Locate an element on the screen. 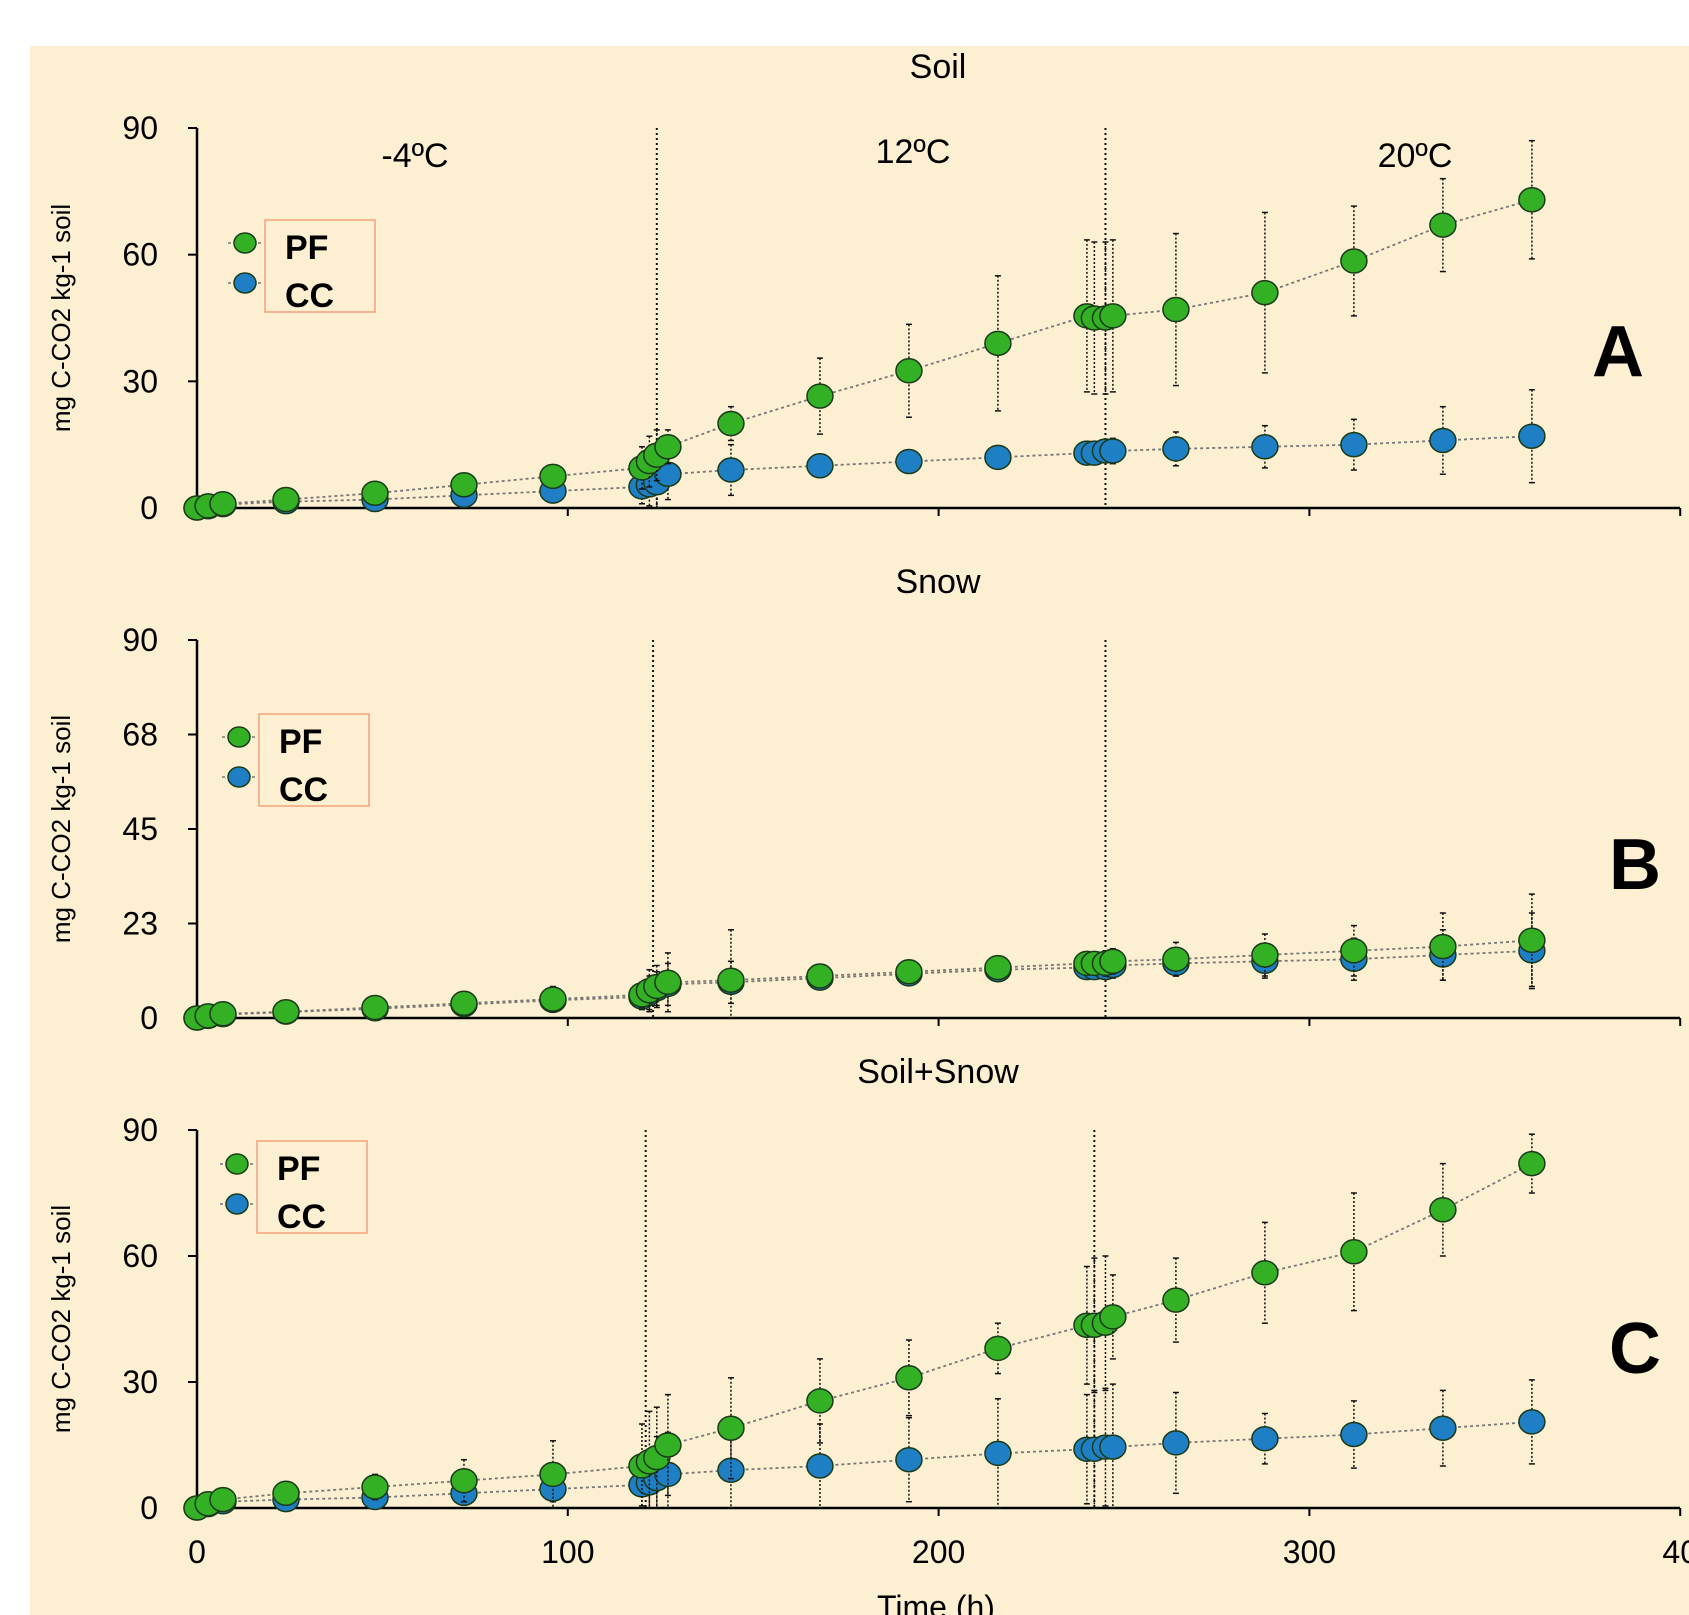 The image size is (1689, 1615). panel-letter: B is located at coordinates (1635, 865).